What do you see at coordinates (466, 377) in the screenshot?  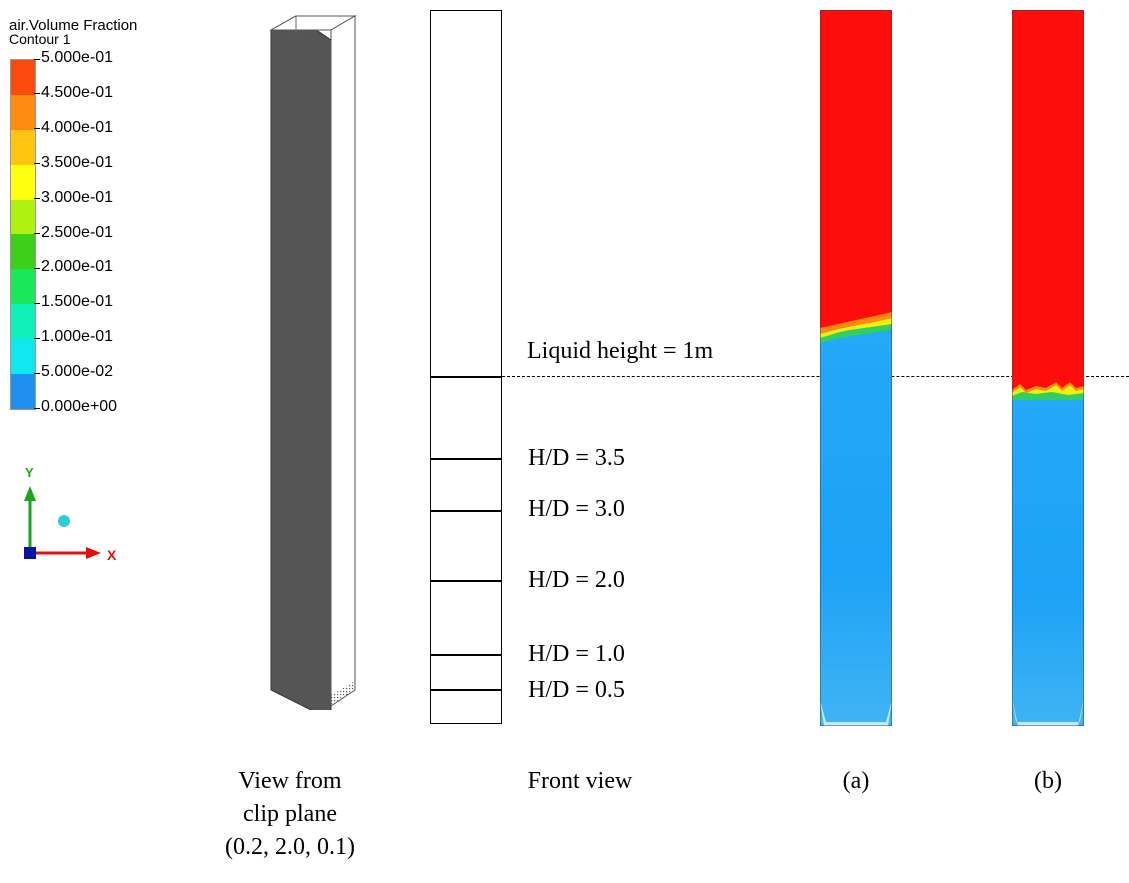 I see `liquid-height-solid-line` at bounding box center [466, 377].